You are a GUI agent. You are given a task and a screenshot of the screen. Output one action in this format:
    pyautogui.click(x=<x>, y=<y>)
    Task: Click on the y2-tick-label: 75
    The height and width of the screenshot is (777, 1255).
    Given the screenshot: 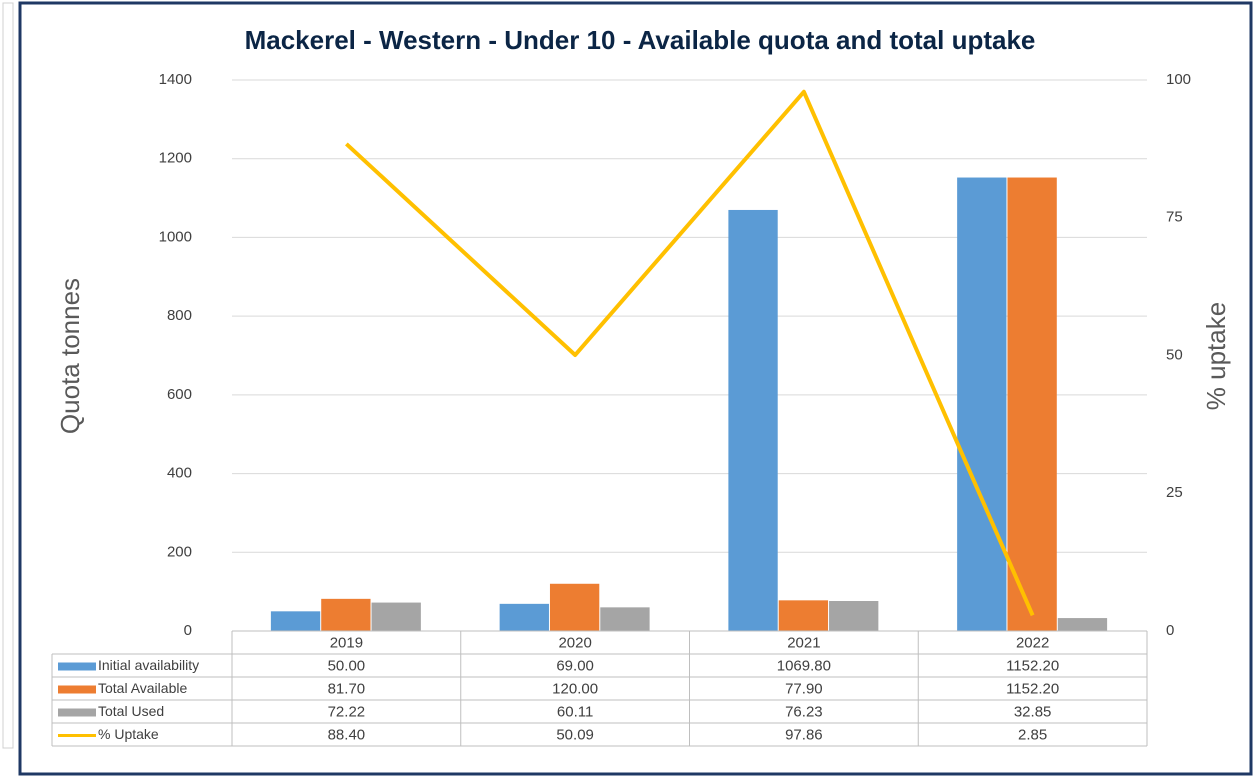 What is the action you would take?
    pyautogui.click(x=1174, y=217)
    